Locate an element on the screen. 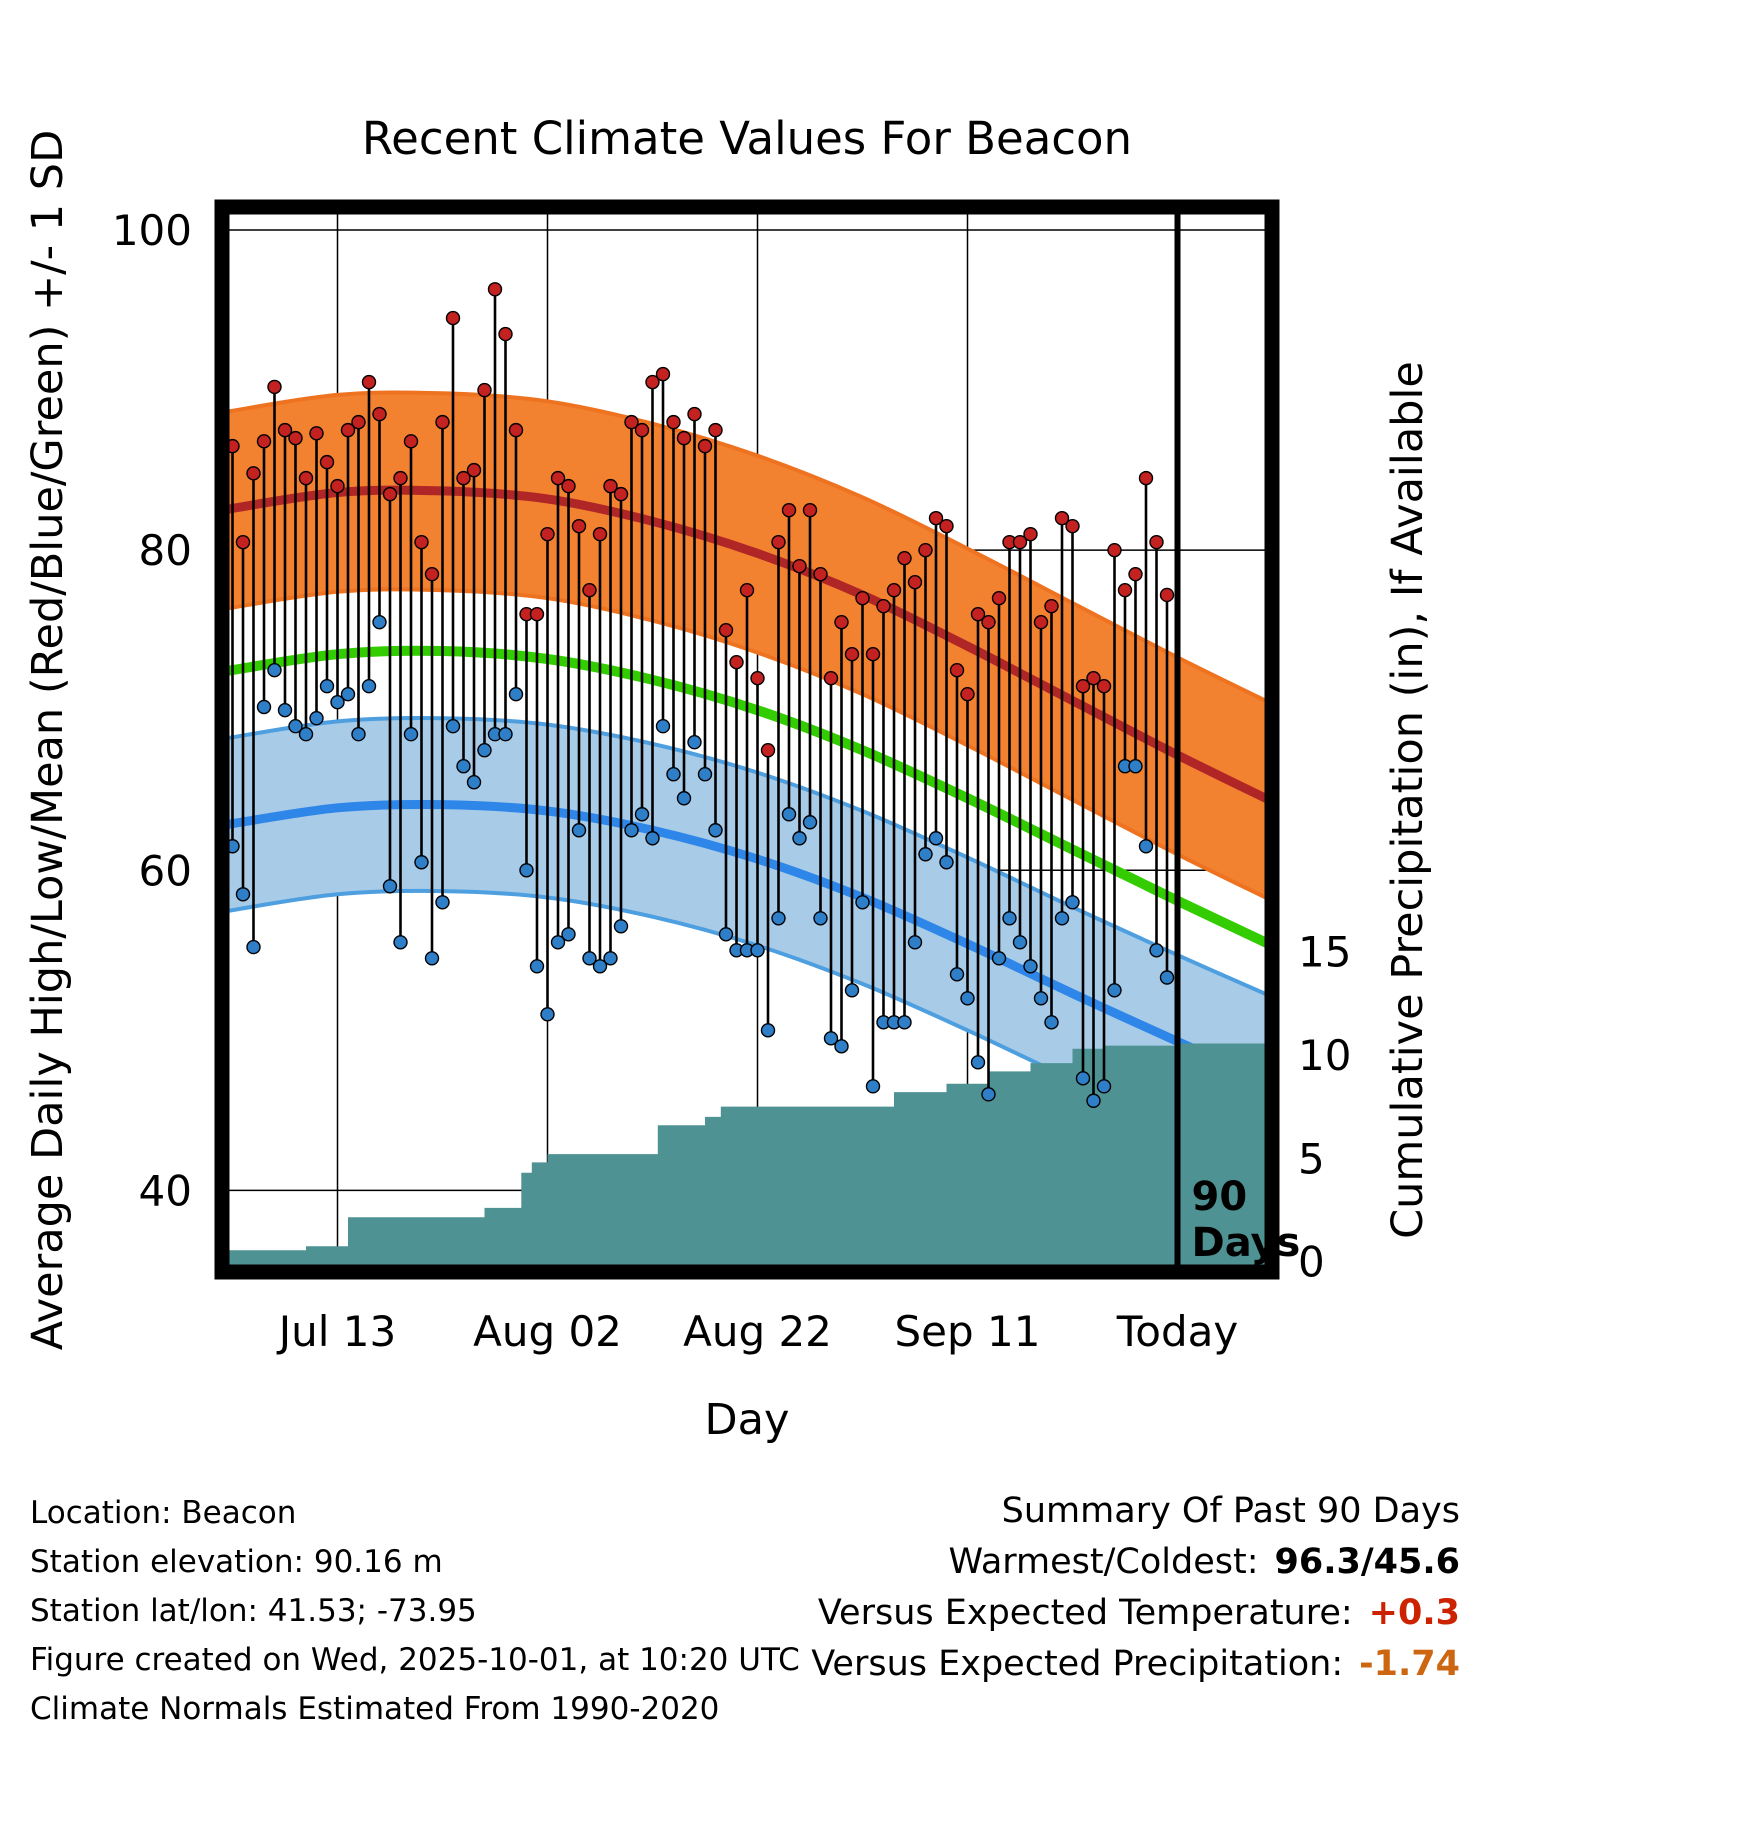 The width and height of the screenshot is (1748, 1828). right-axis-tick-label: 15 is located at coordinates (1324, 951).